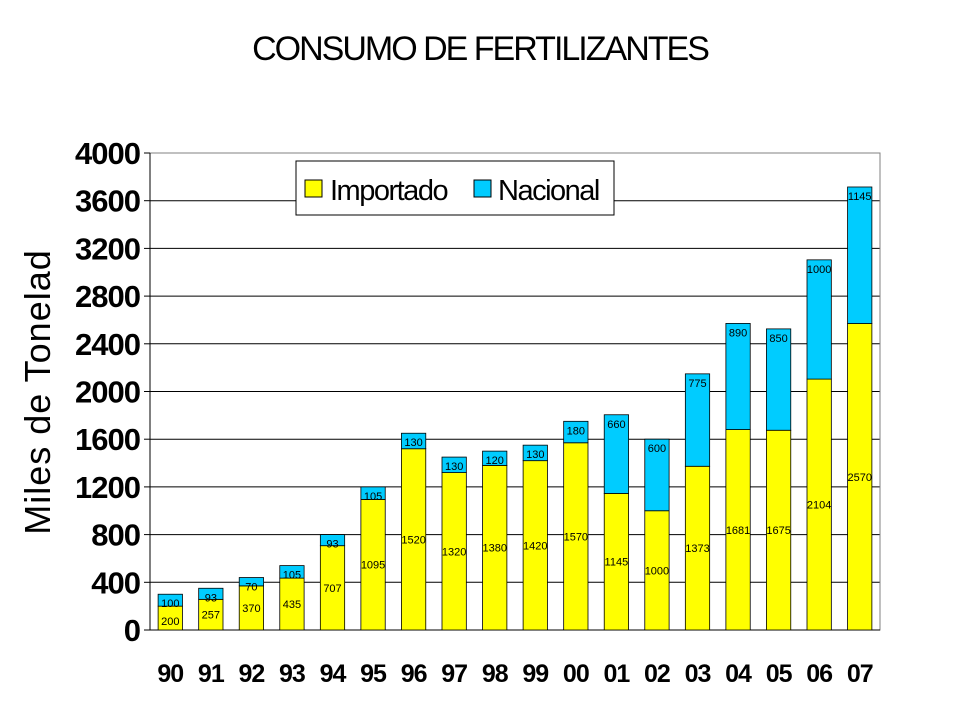 This screenshot has width=960, height=720. I want to click on data-label-nacional-98: 120, so click(495, 461).